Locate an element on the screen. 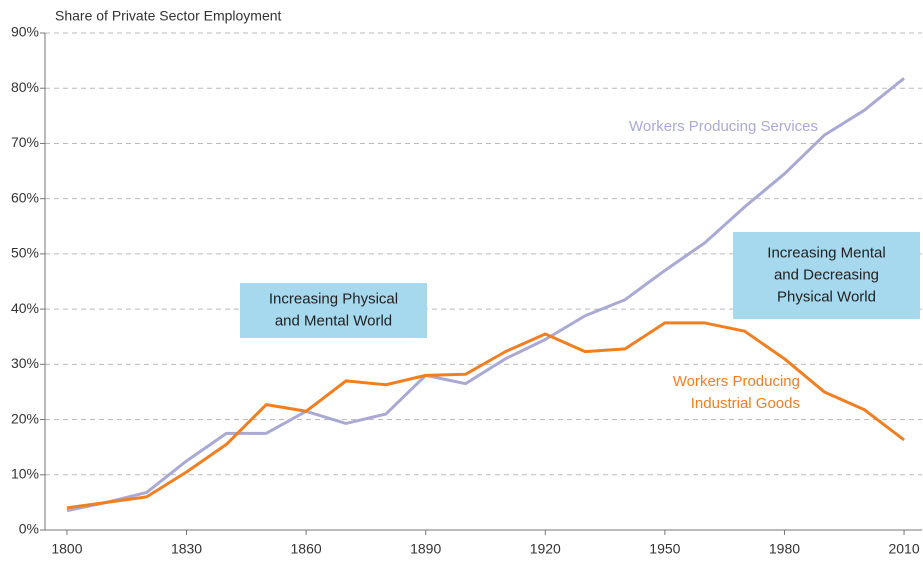 The width and height of the screenshot is (923, 562). annotation-text: Increasing Physical is located at coordinates (333, 298).